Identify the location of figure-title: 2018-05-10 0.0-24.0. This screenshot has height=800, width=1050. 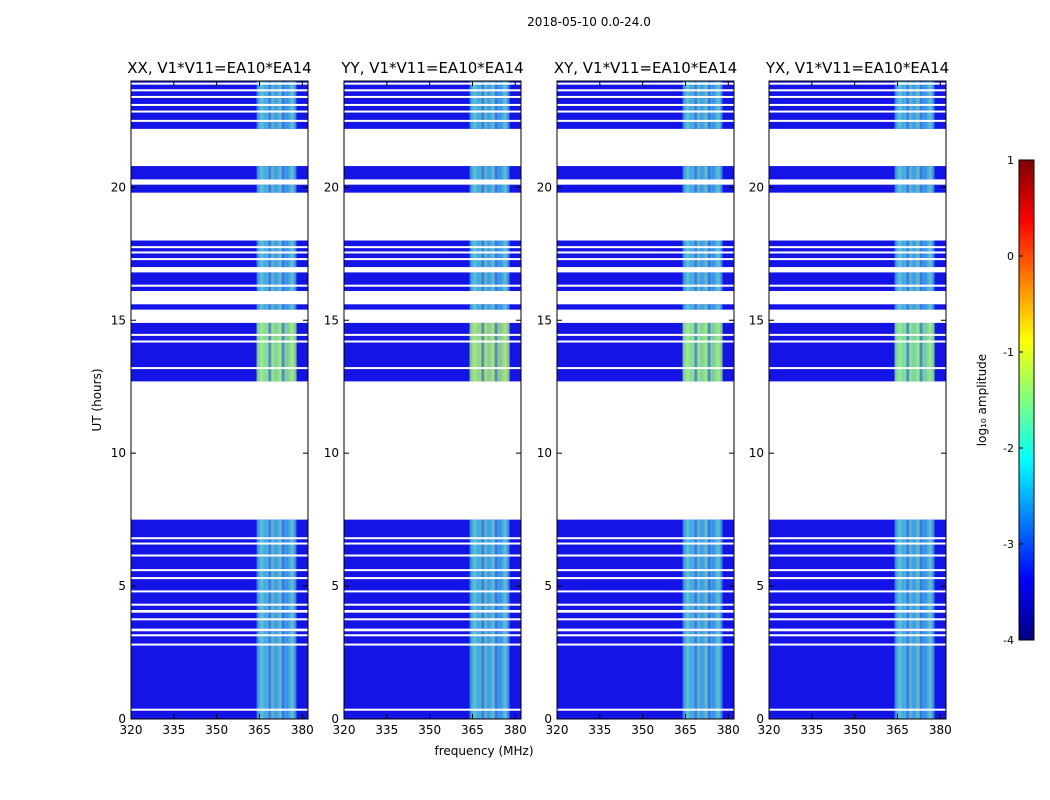
(589, 22).